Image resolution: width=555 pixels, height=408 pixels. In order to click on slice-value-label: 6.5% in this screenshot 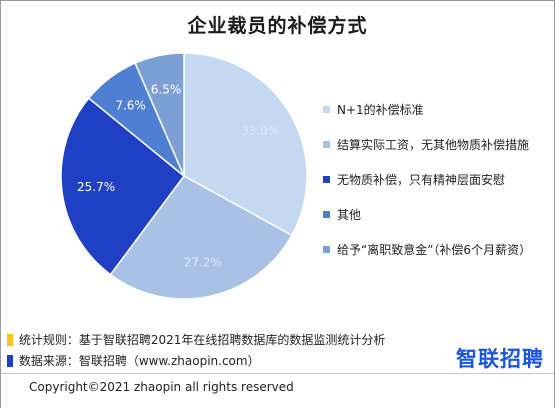, I will do `click(166, 89)`.